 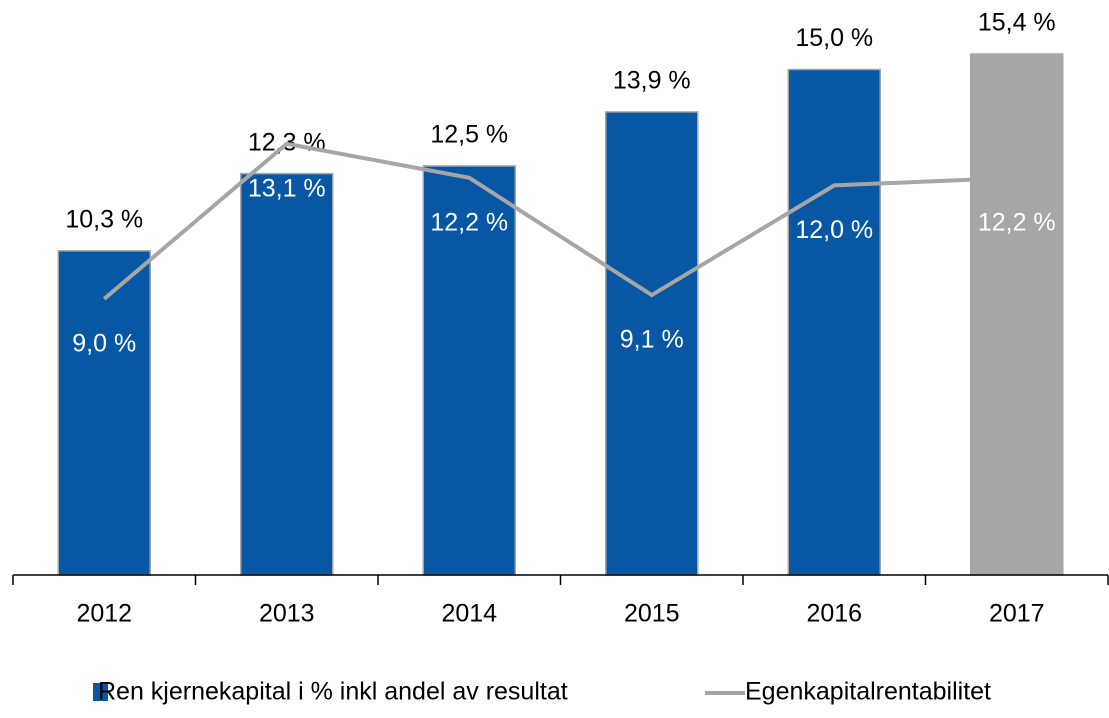 What do you see at coordinates (100, 692) in the screenshot?
I see `legend-swatch` at bounding box center [100, 692].